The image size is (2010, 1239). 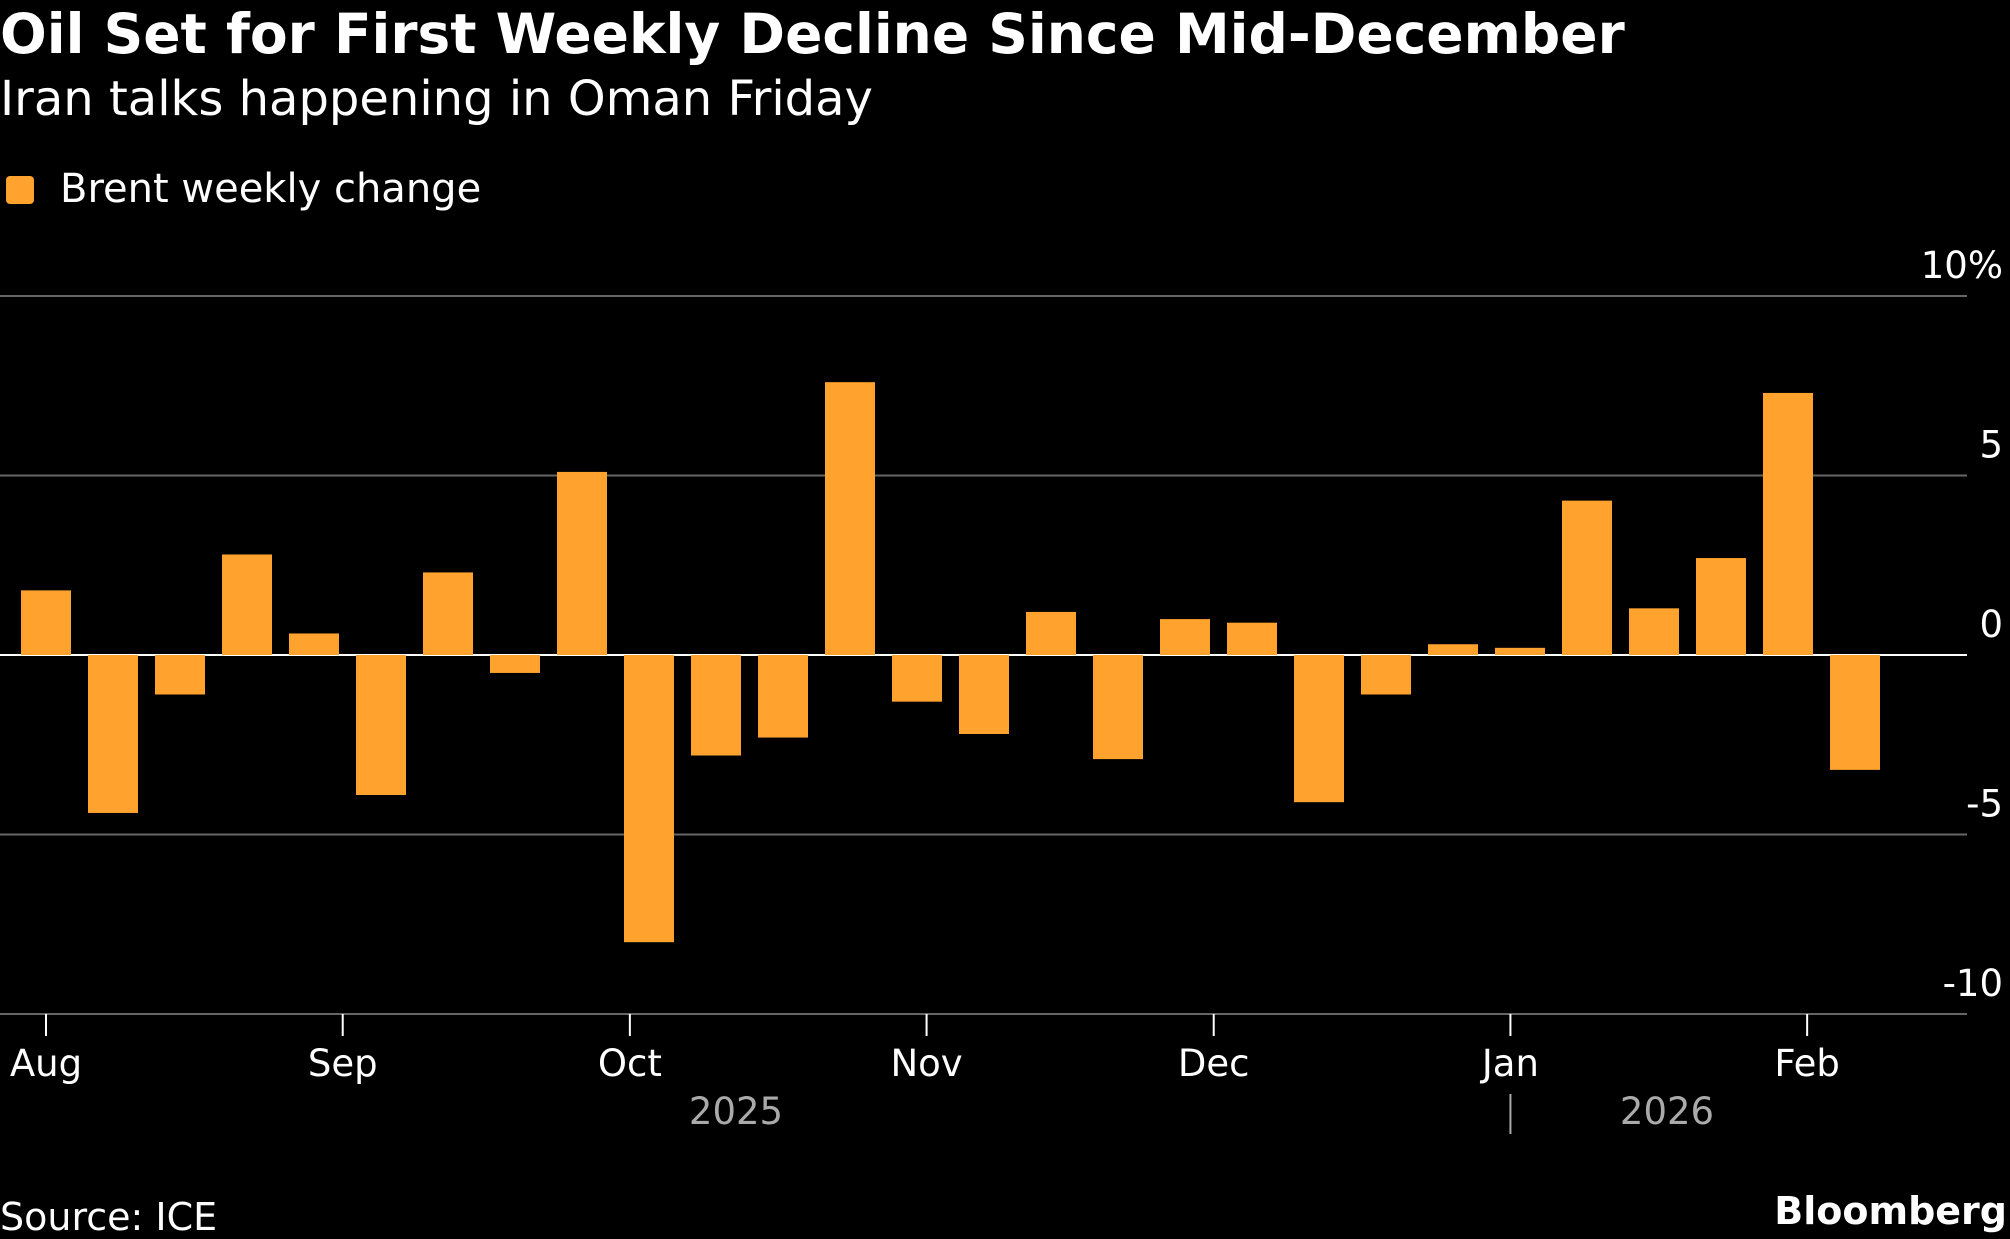 I want to click on y-tick-label: -10, so click(x=1973, y=983).